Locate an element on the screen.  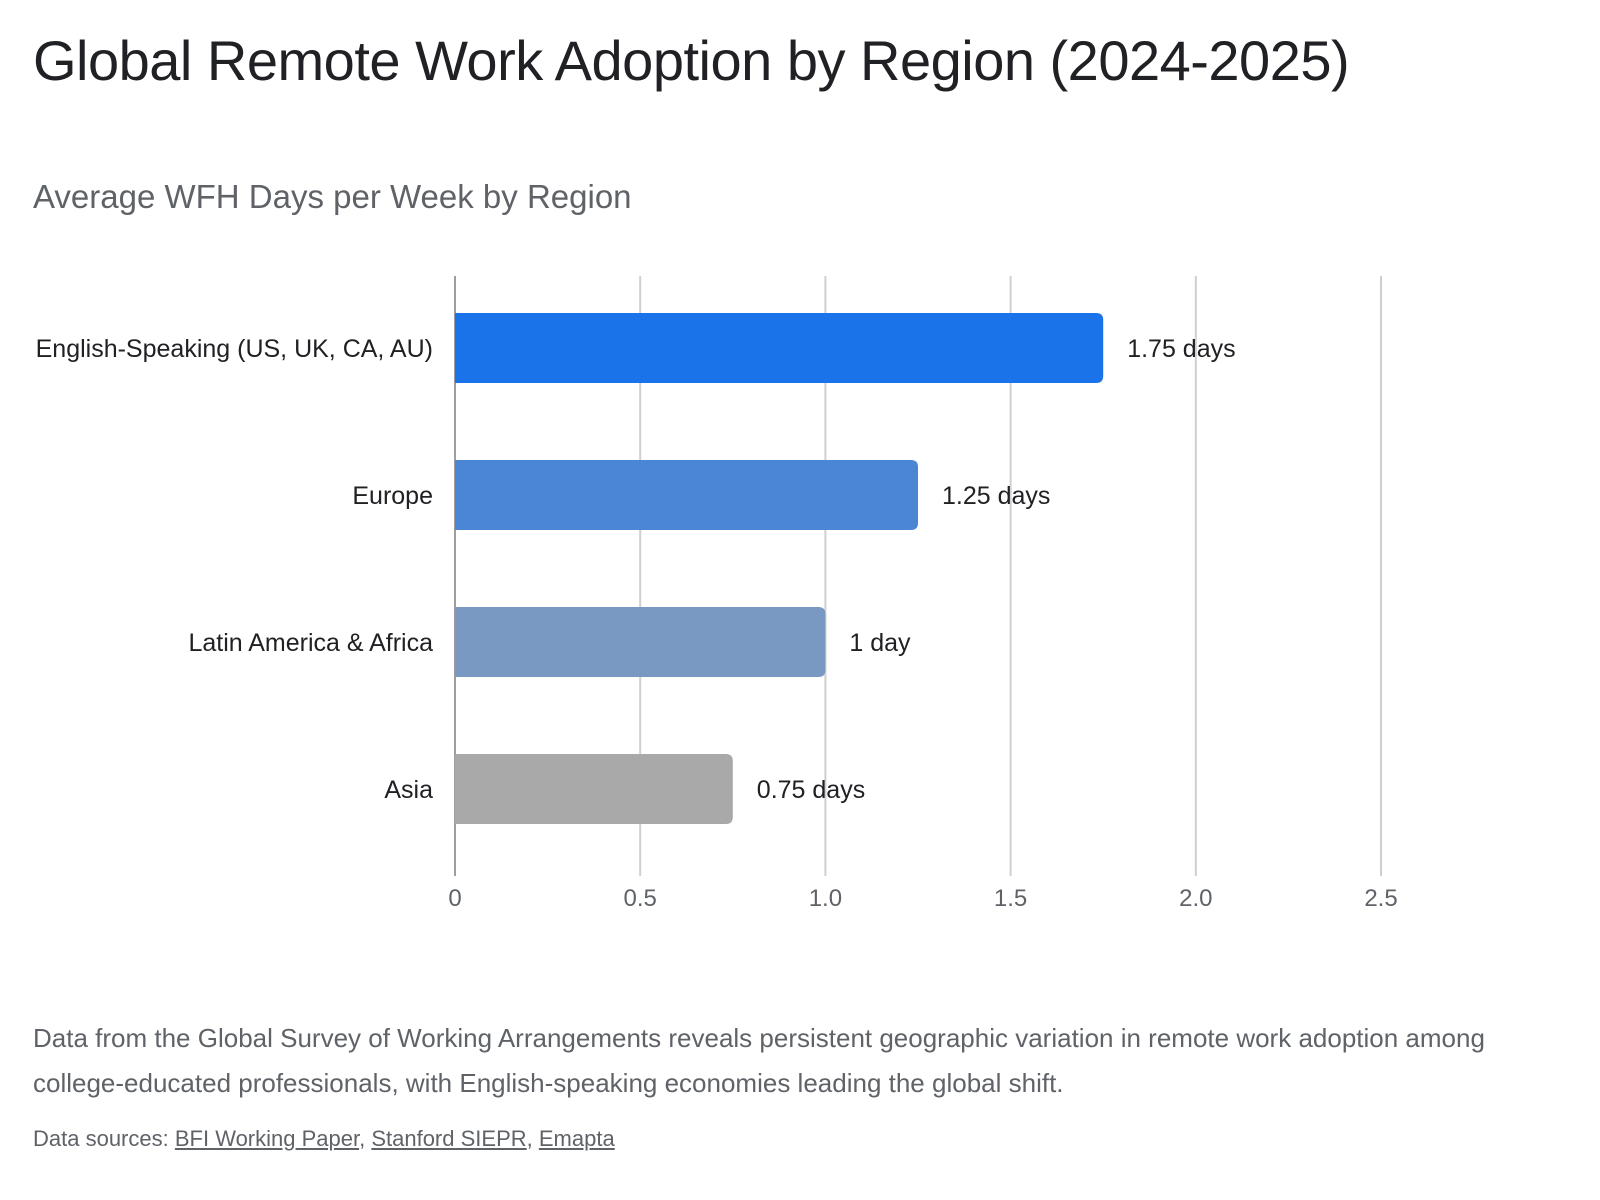
data-label: 0.75 days is located at coordinates (811, 790).